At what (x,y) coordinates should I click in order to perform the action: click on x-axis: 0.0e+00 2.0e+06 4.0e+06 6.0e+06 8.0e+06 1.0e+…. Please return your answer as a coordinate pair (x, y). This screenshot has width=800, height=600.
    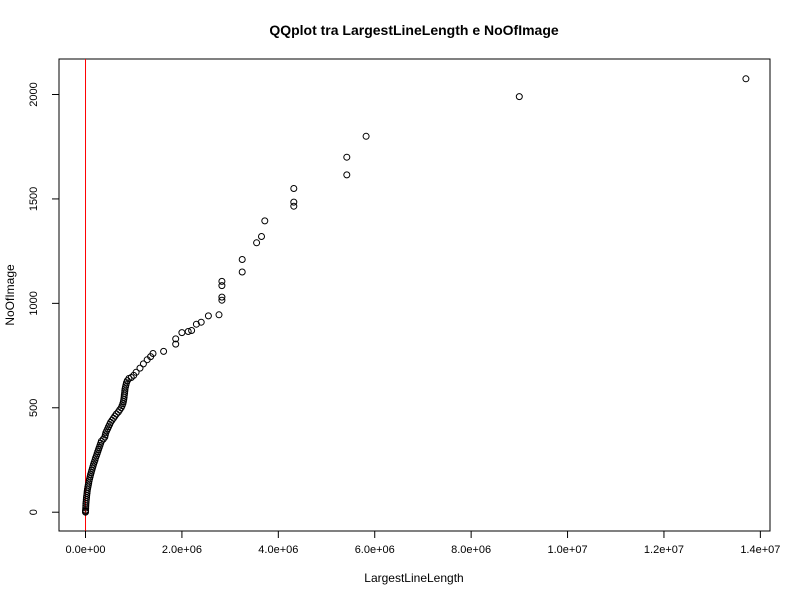
    Looking at the image, I should click on (422, 543).